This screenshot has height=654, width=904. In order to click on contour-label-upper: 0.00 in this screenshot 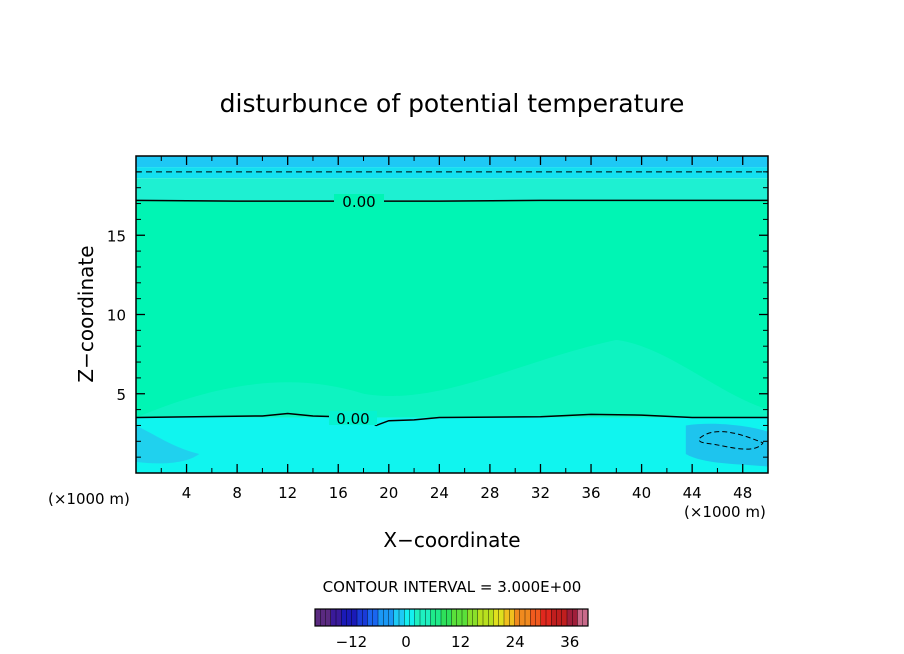, I will do `click(358, 202)`.